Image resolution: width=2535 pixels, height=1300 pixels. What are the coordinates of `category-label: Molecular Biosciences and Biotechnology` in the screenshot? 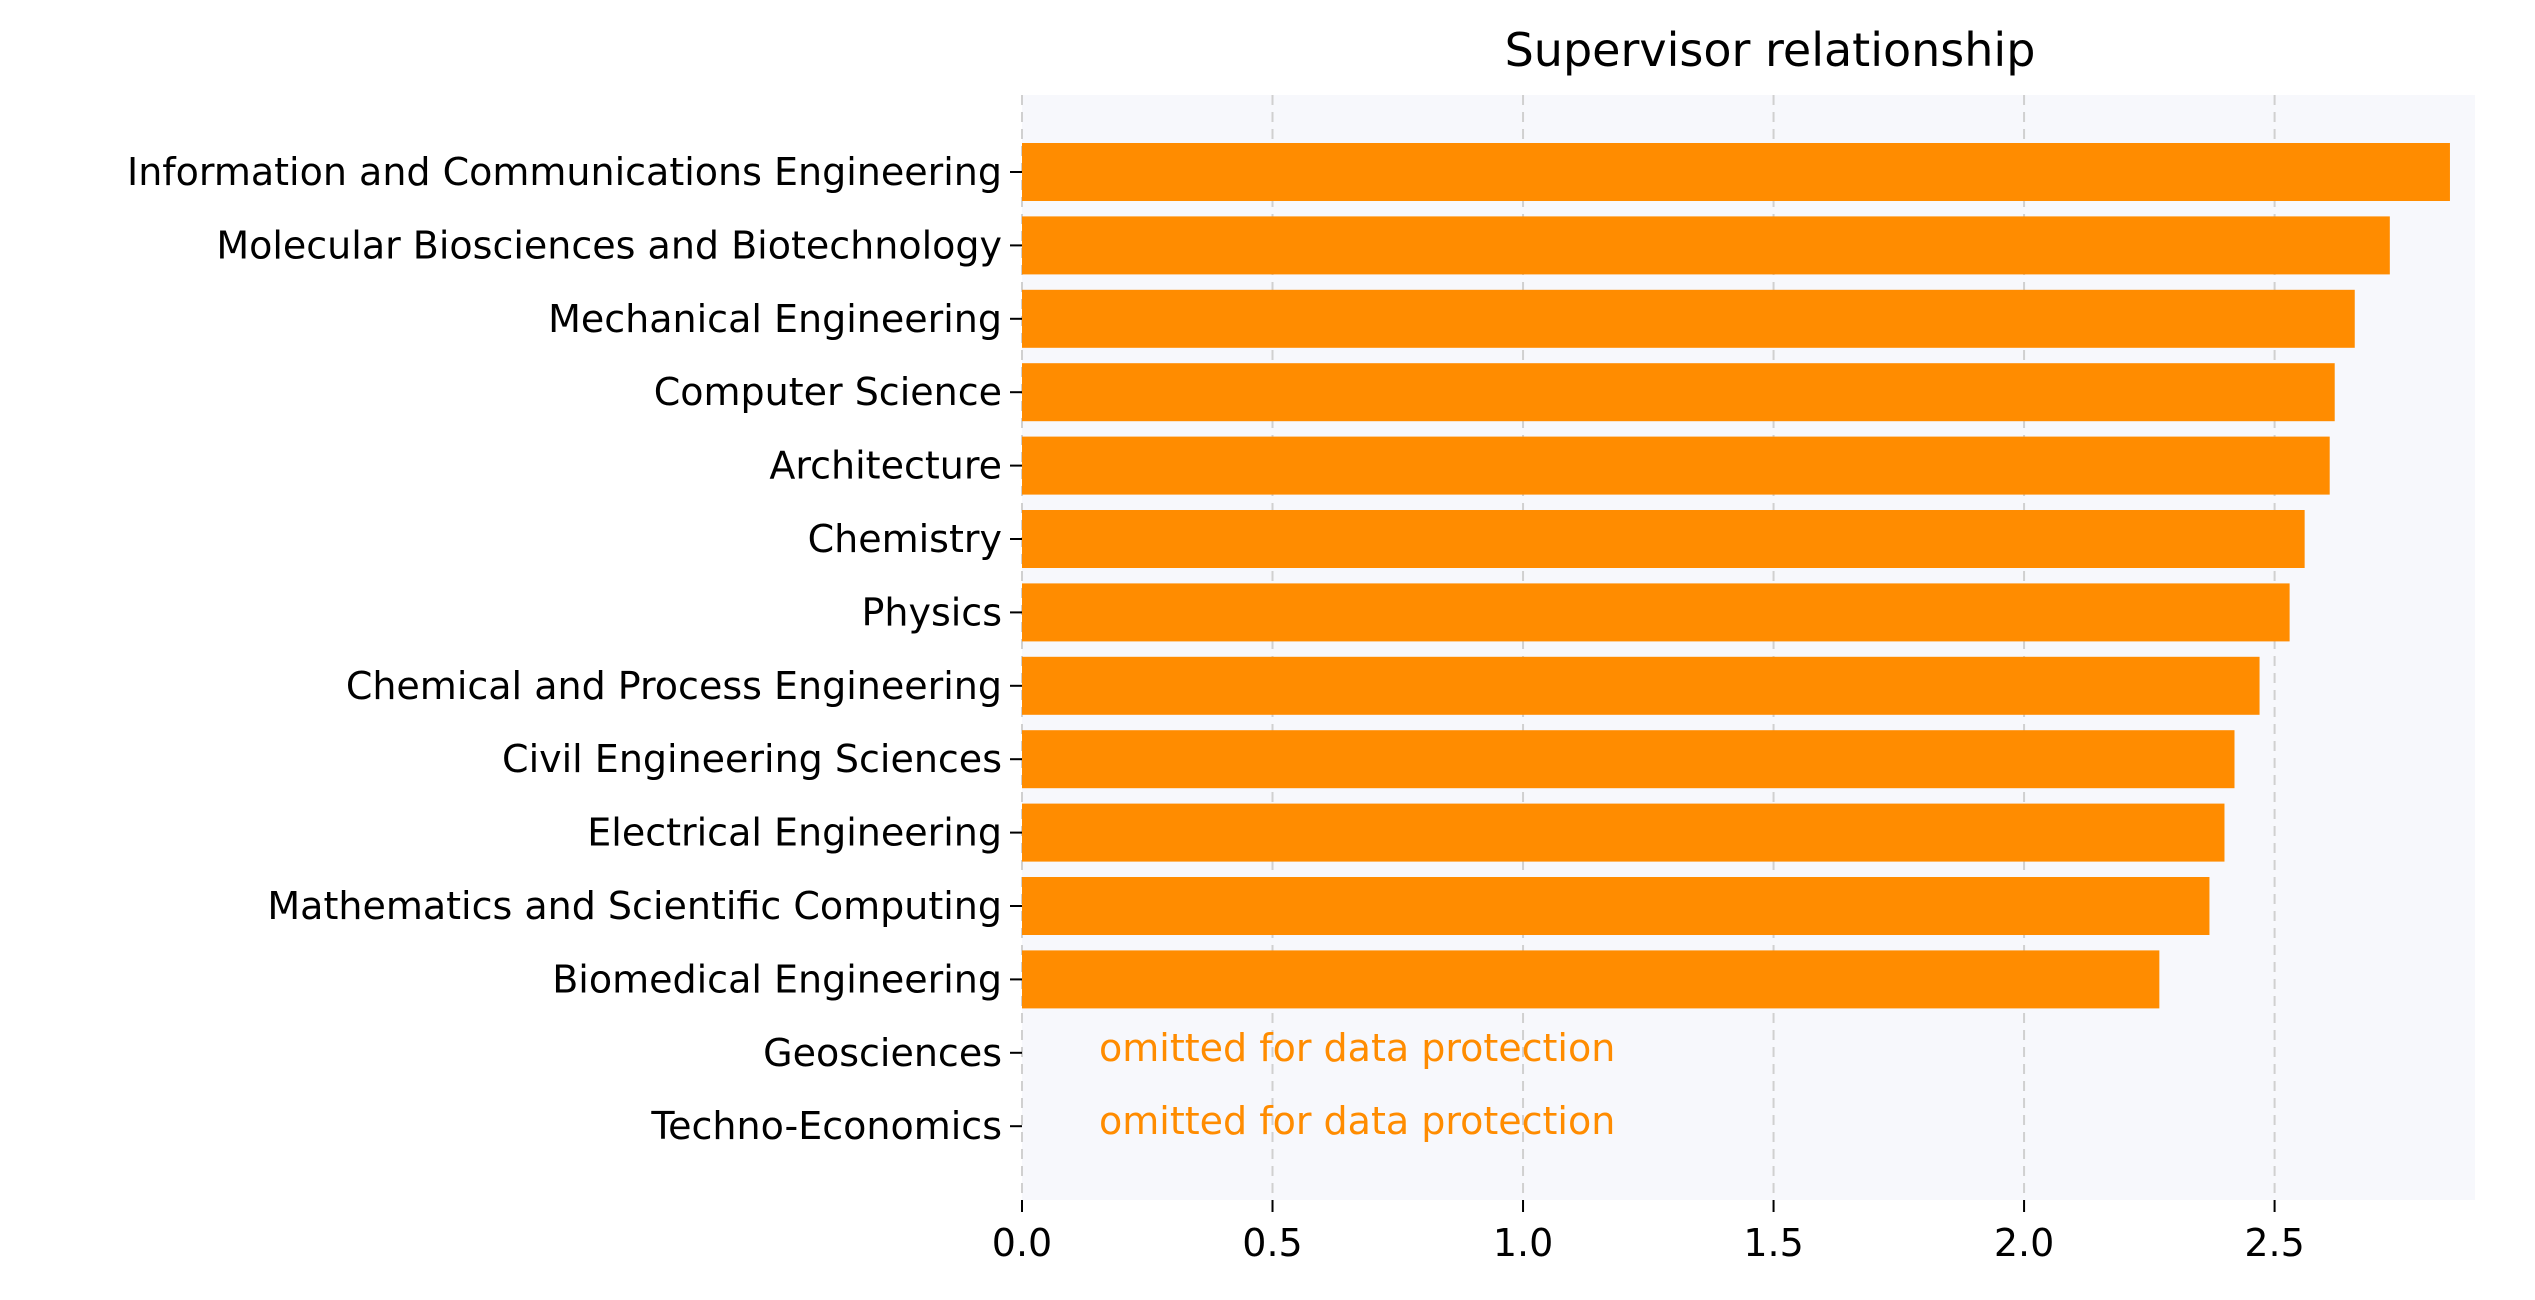 It's located at (609, 245).